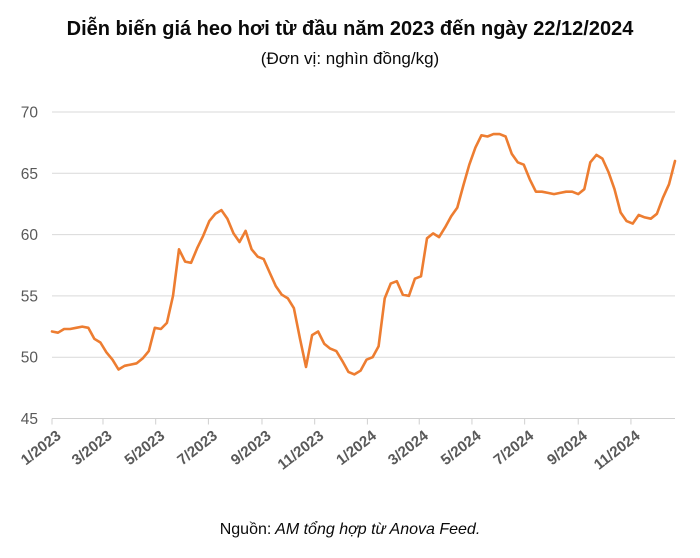  What do you see at coordinates (29, 296) in the screenshot?
I see `y-axis-tick-label: 55` at bounding box center [29, 296].